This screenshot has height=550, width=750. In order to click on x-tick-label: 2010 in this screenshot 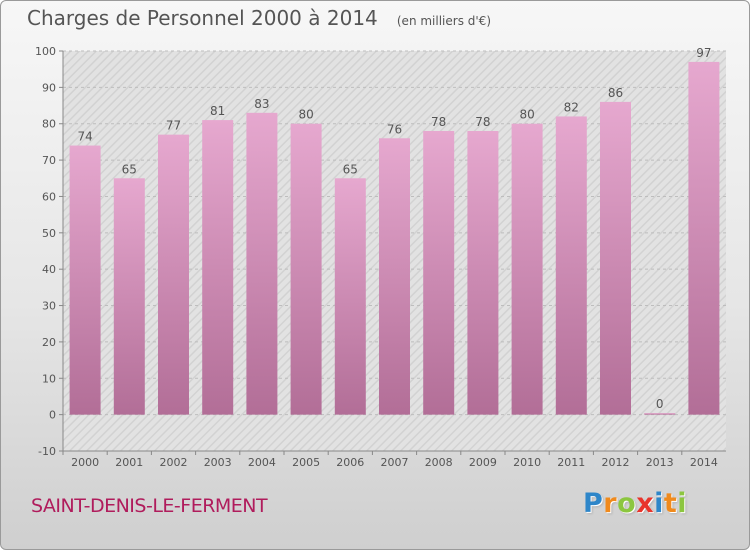, I will do `click(527, 462)`.